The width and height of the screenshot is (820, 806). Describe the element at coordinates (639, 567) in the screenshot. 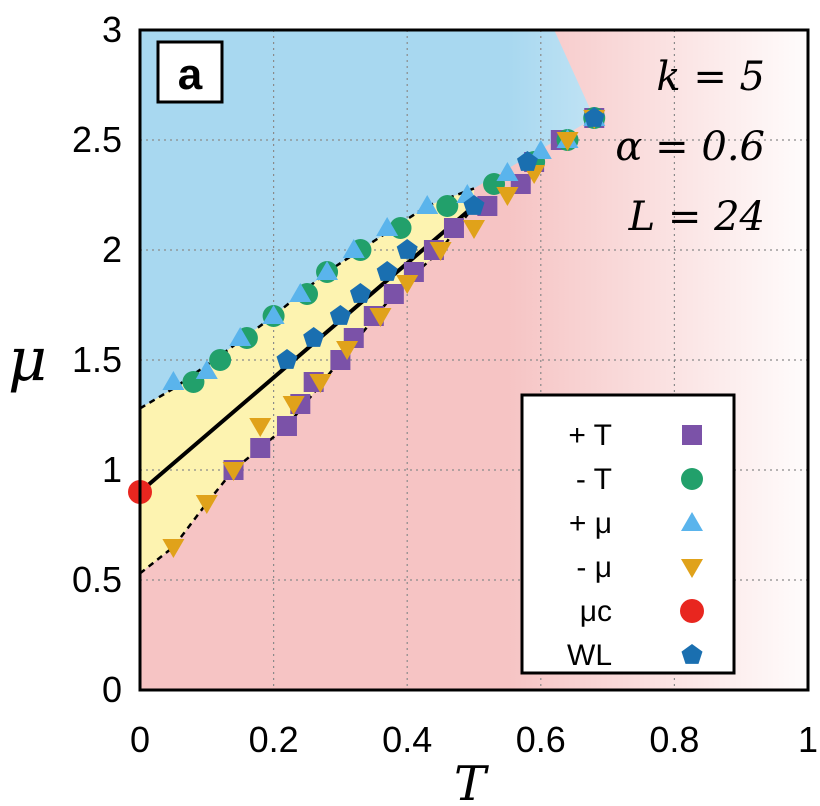

I see `legend-entry-minusmu: - μ` at that location.